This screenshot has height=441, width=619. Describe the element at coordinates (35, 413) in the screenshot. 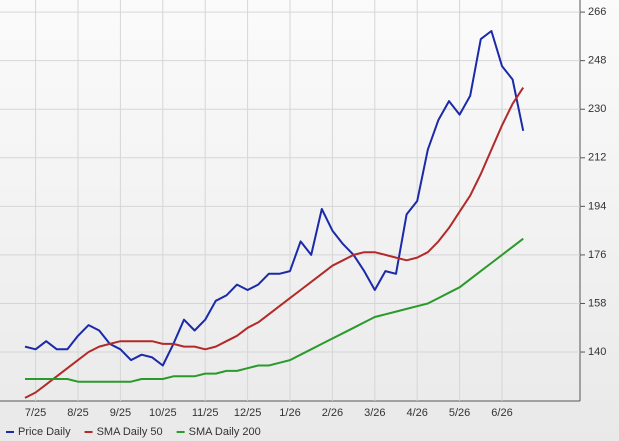

I see `x-tick-label: 7/25` at that location.